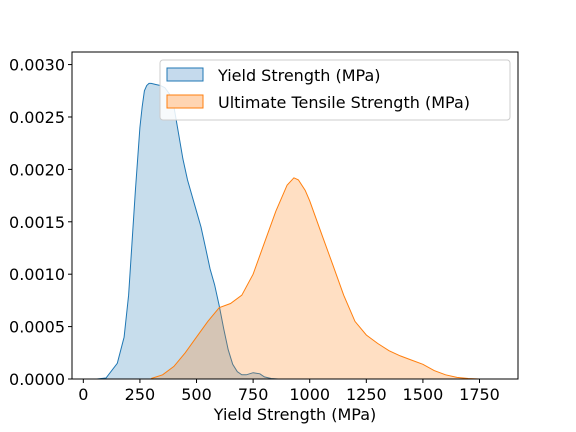 The height and width of the screenshot is (432, 576). What do you see at coordinates (185, 74) in the screenshot?
I see `legend-swatch-yield` at bounding box center [185, 74].